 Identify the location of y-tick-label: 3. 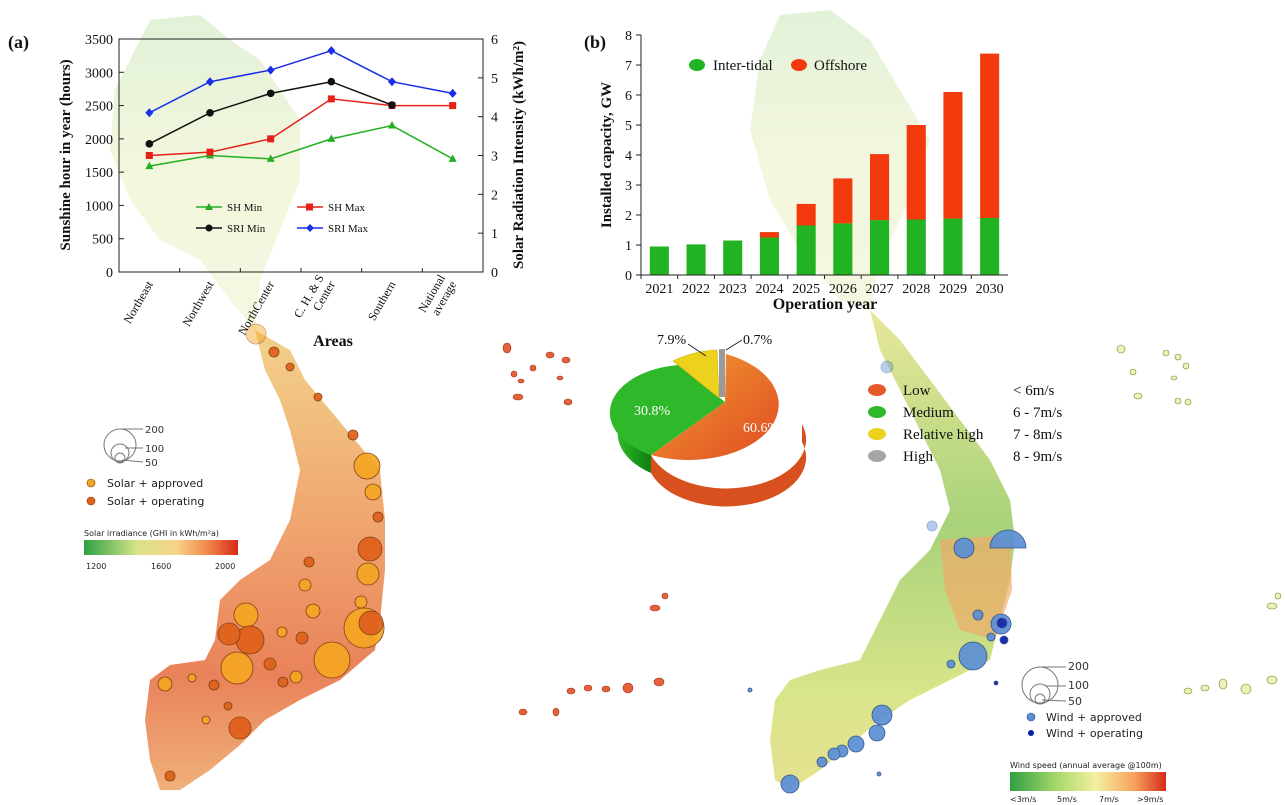
(628, 186).